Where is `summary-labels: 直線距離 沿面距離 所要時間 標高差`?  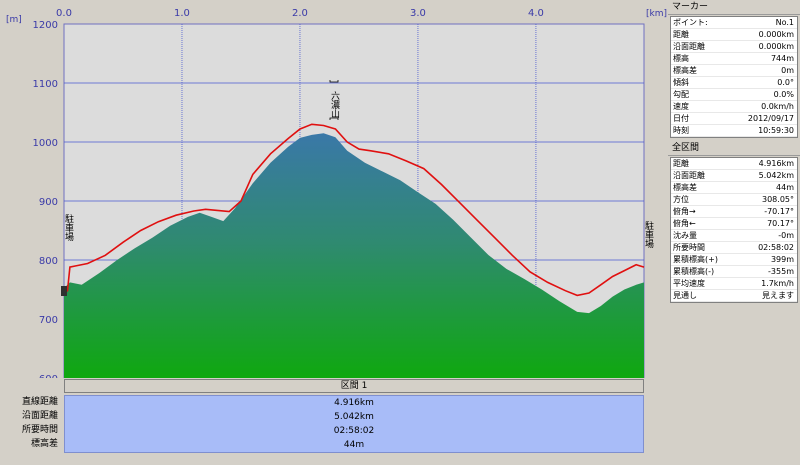
summary-labels: 直線距離 沿面距離 所要時間 標高差 is located at coordinates (31, 423).